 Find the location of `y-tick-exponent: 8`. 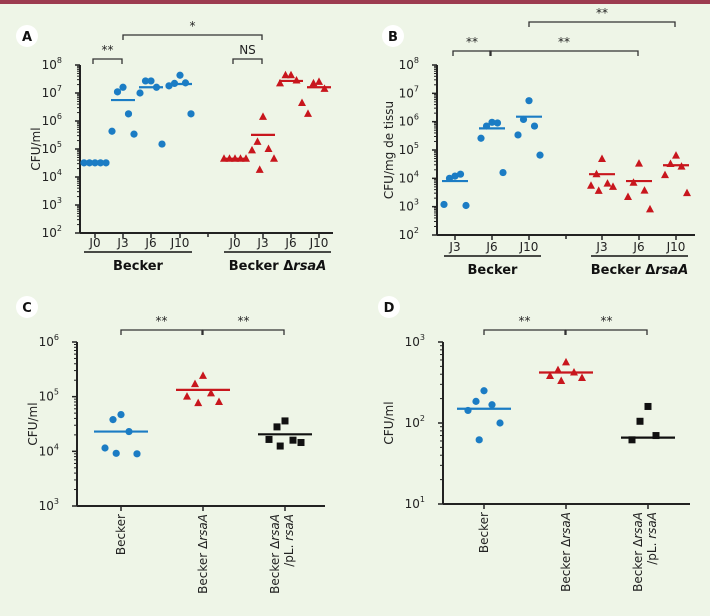

y-tick-exponent: 8 is located at coordinates (59, 60).